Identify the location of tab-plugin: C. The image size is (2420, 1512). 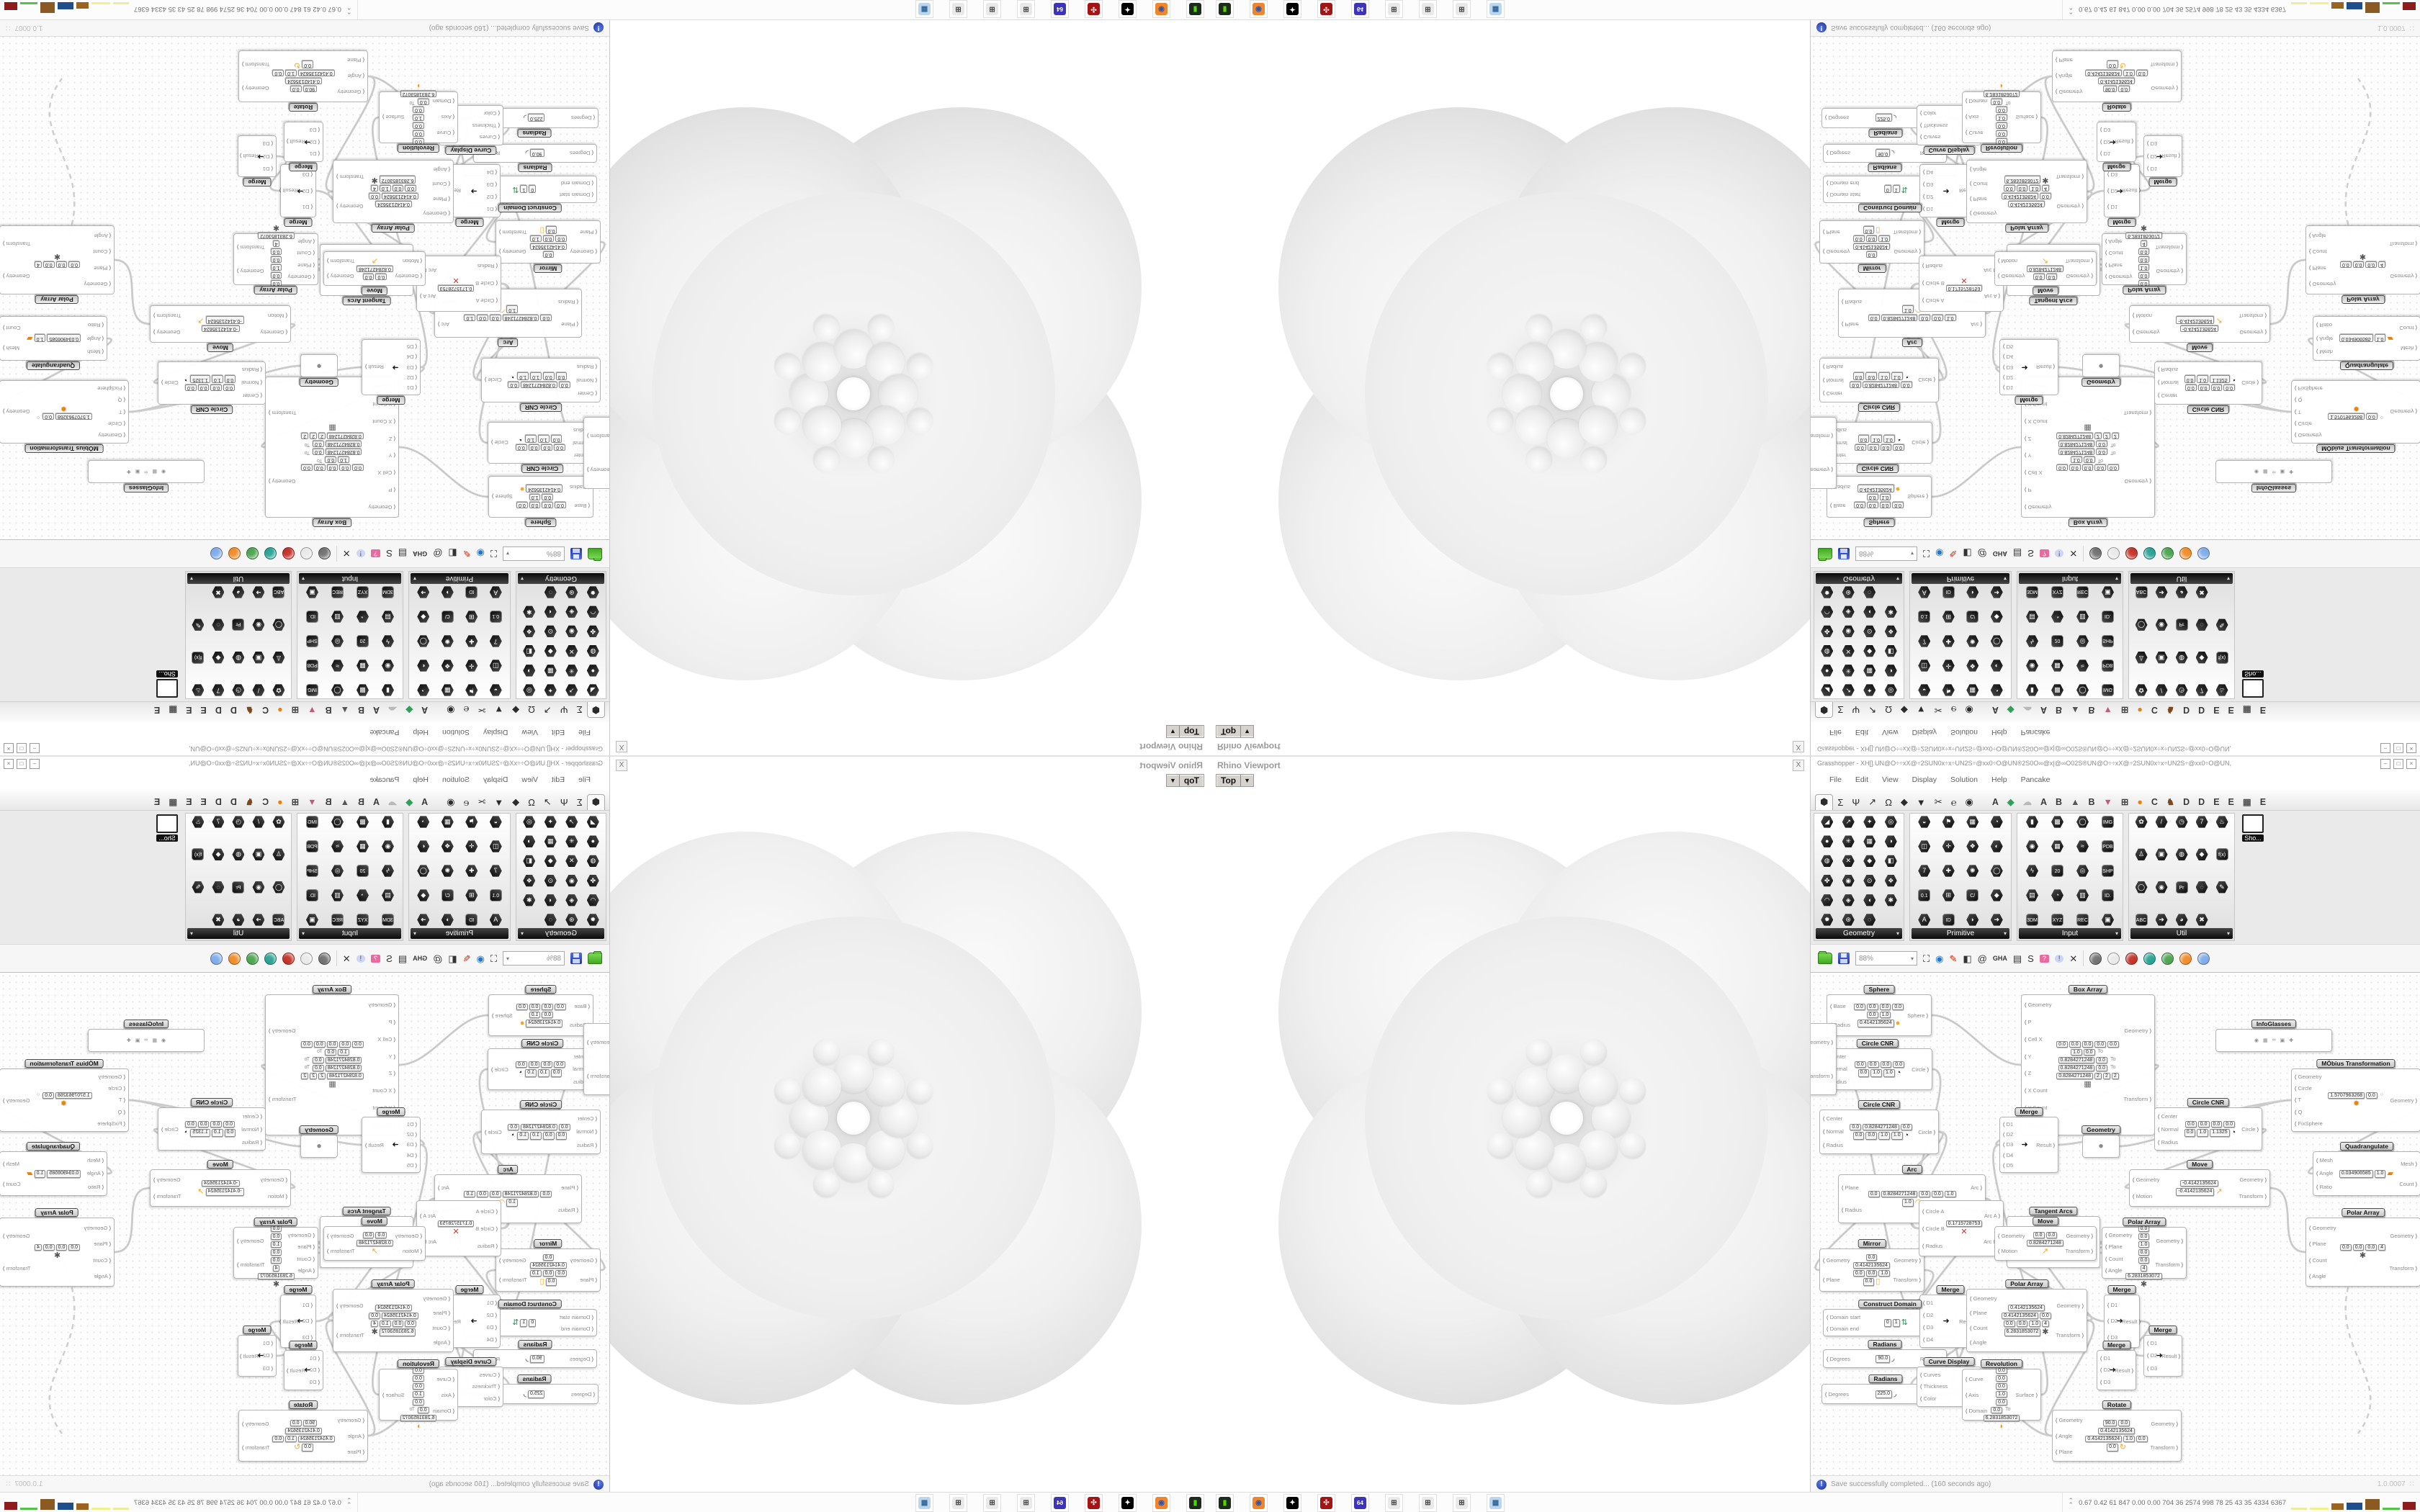
(265, 710).